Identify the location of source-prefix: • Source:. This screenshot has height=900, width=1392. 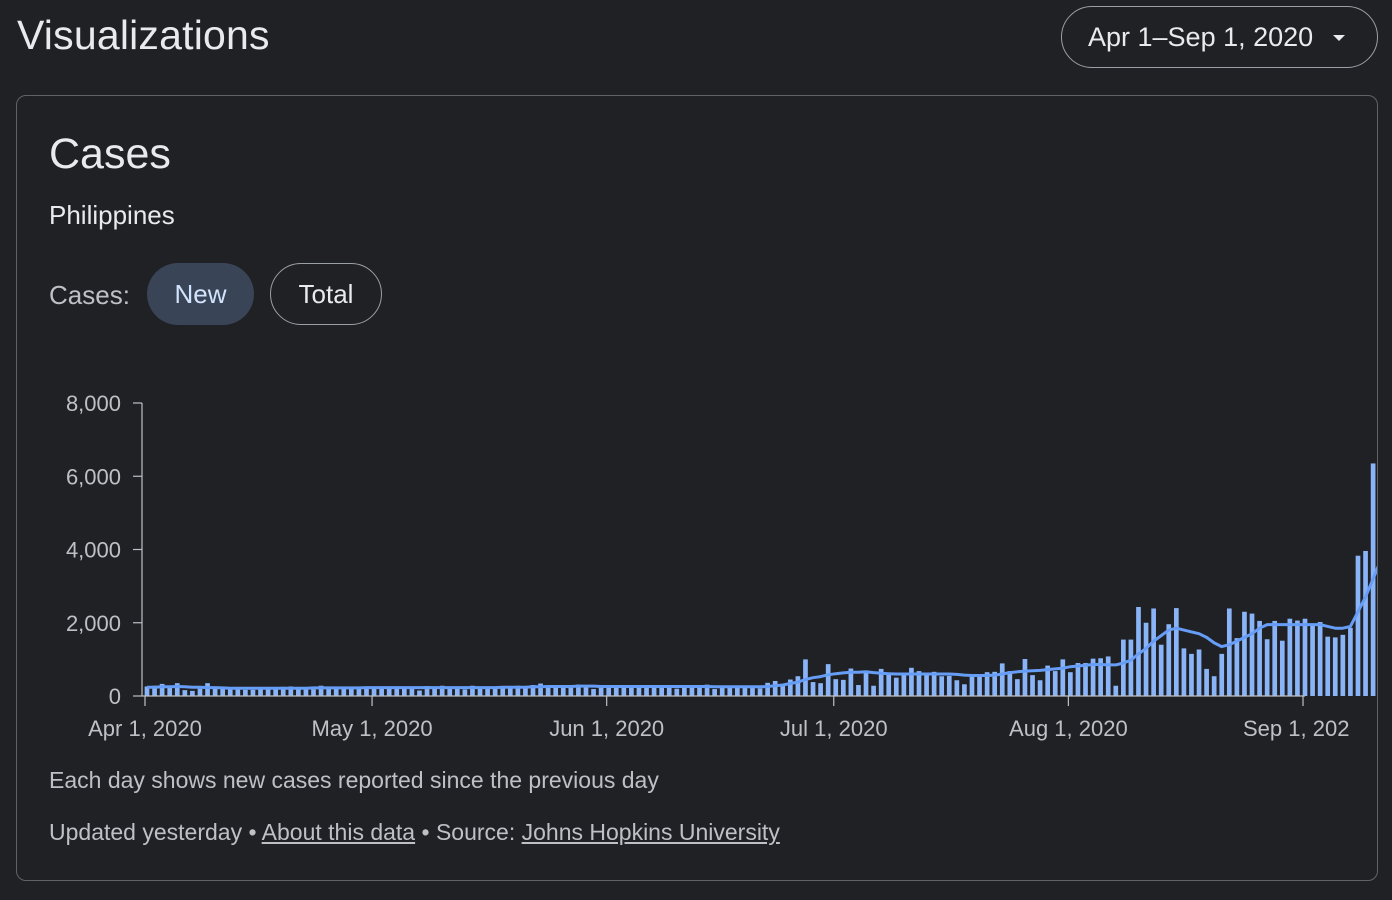
(468, 832).